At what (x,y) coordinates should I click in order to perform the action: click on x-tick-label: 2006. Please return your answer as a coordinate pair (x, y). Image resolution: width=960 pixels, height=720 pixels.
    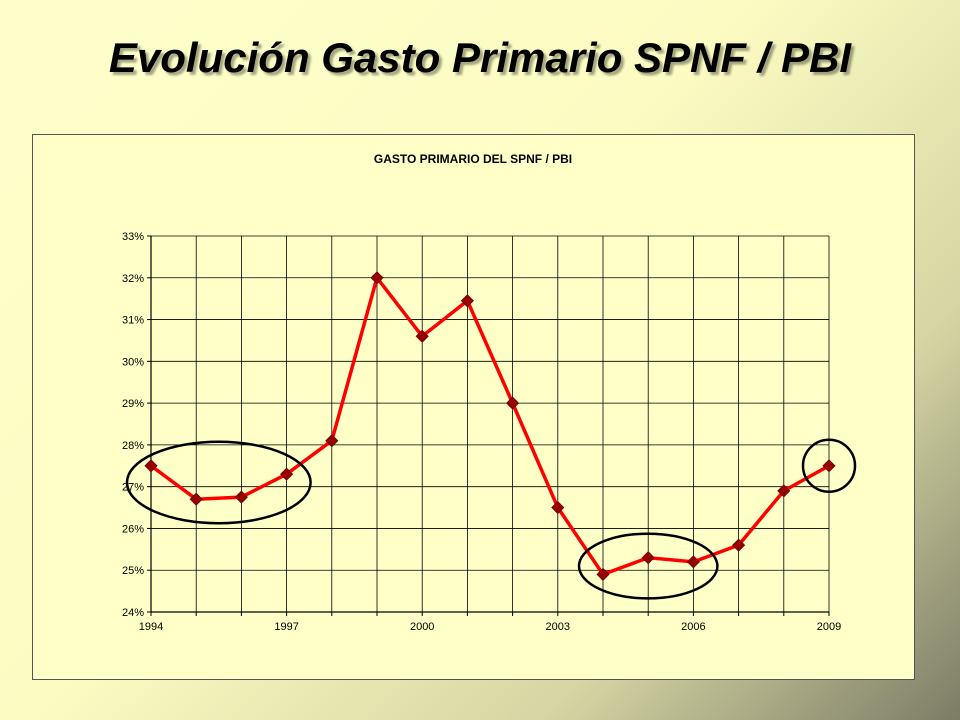
    Looking at the image, I should click on (693, 627).